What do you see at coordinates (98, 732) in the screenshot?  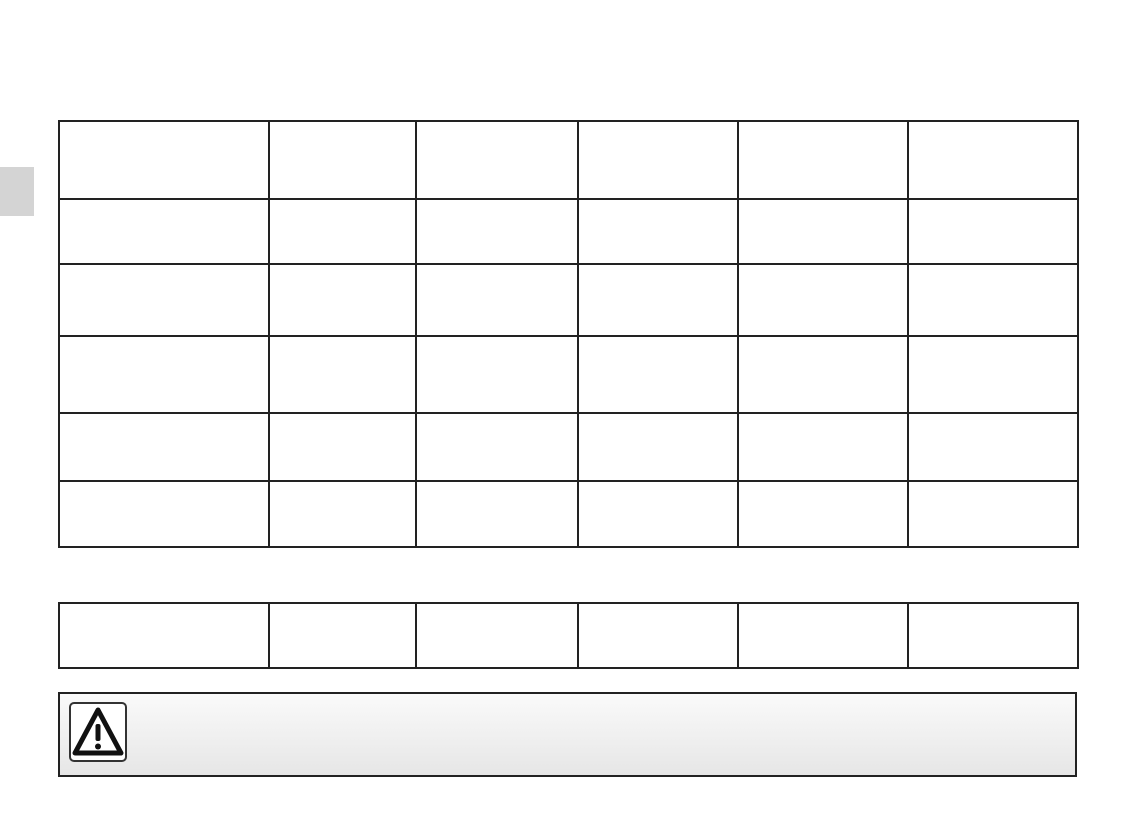 I see `warning-triangle-icon` at bounding box center [98, 732].